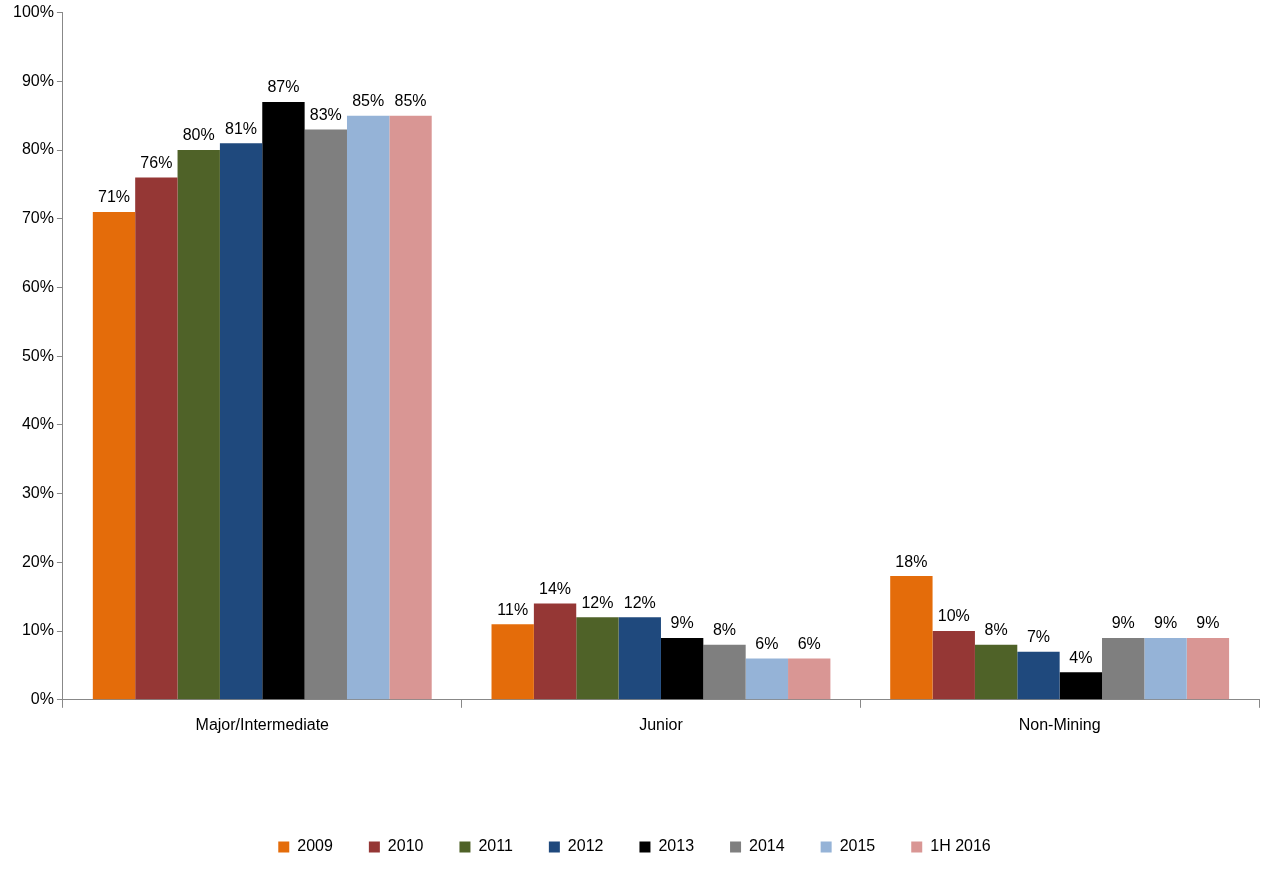 This screenshot has width=1264, height=875. Describe the element at coordinates (315, 846) in the screenshot. I see `legend-label: 2009` at that location.